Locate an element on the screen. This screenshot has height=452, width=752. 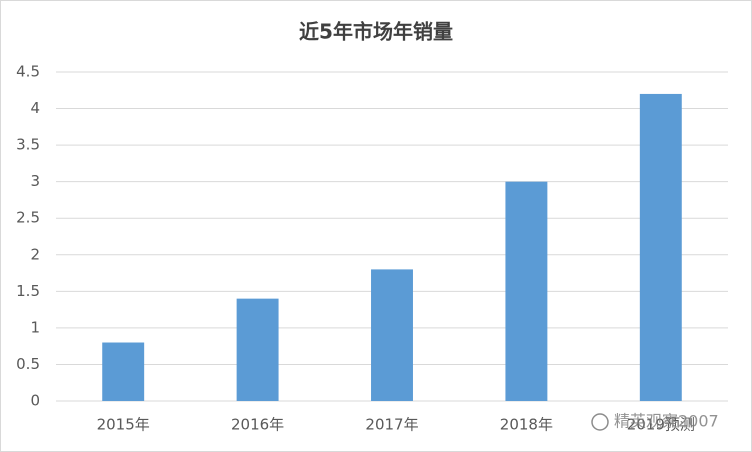
y-tick-label: 0.5 is located at coordinates (28, 364).